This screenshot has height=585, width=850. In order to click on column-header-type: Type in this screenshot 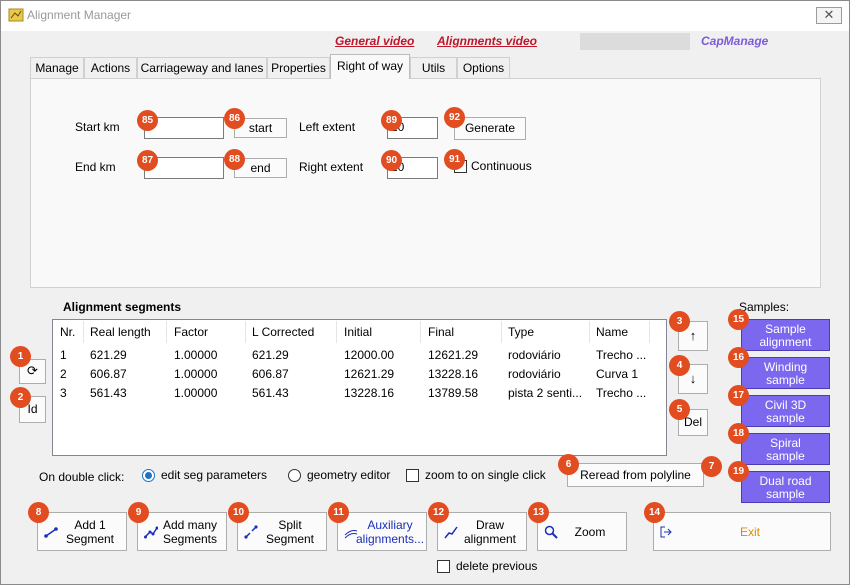, I will do `click(521, 332)`.